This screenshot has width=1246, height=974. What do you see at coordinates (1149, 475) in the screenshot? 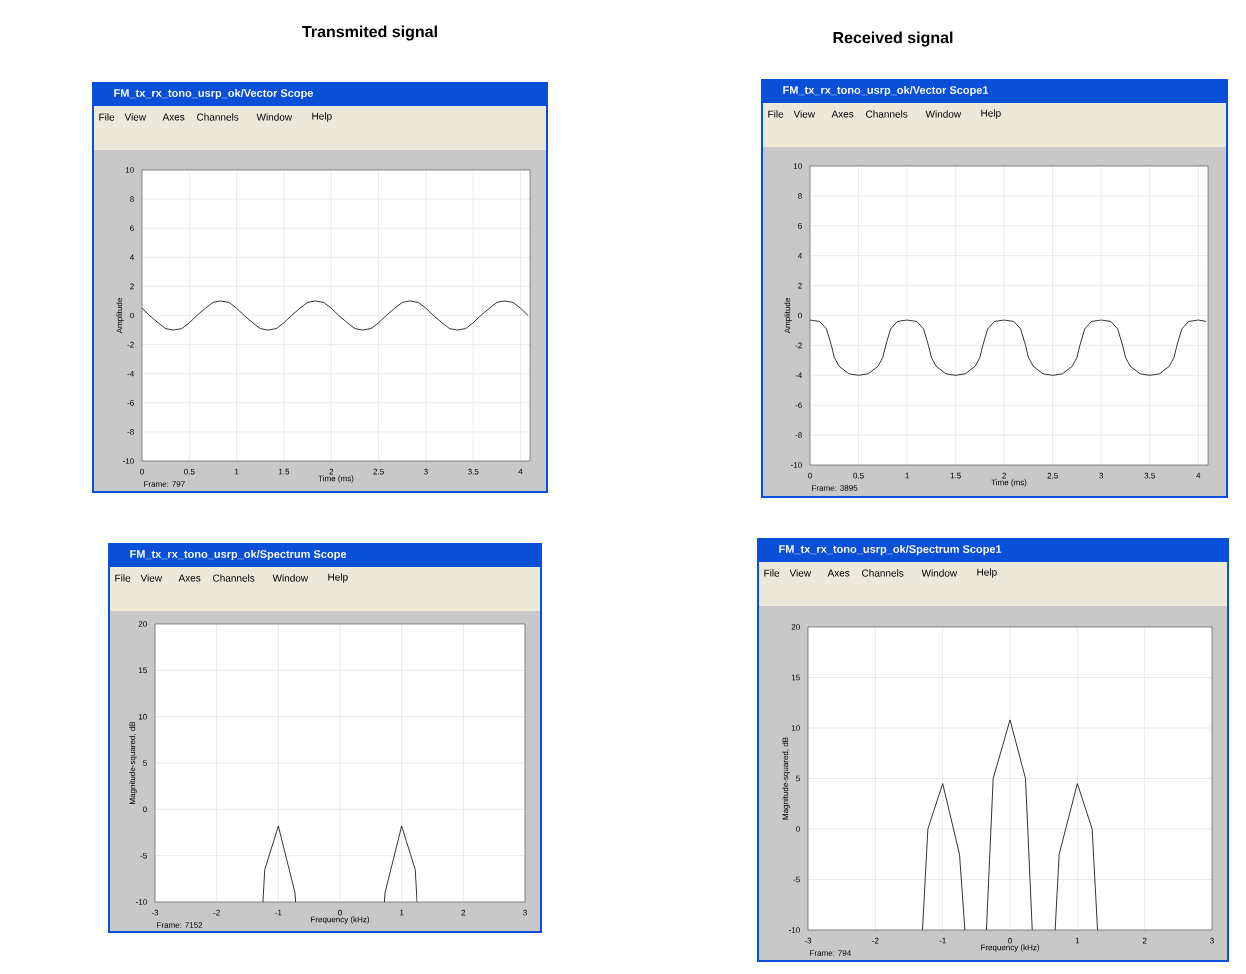
I see `x-tick-label: 3.5` at bounding box center [1149, 475].